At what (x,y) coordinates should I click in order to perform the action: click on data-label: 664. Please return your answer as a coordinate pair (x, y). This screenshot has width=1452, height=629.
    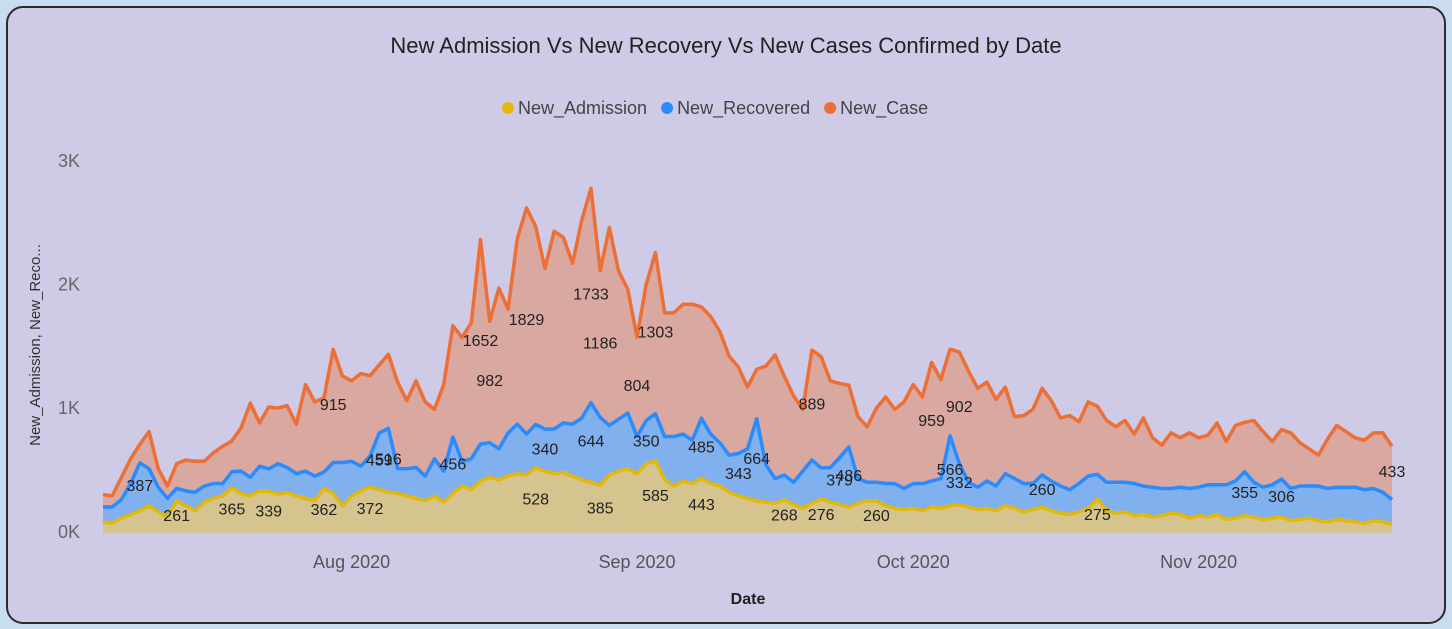
    Looking at the image, I should click on (756, 459).